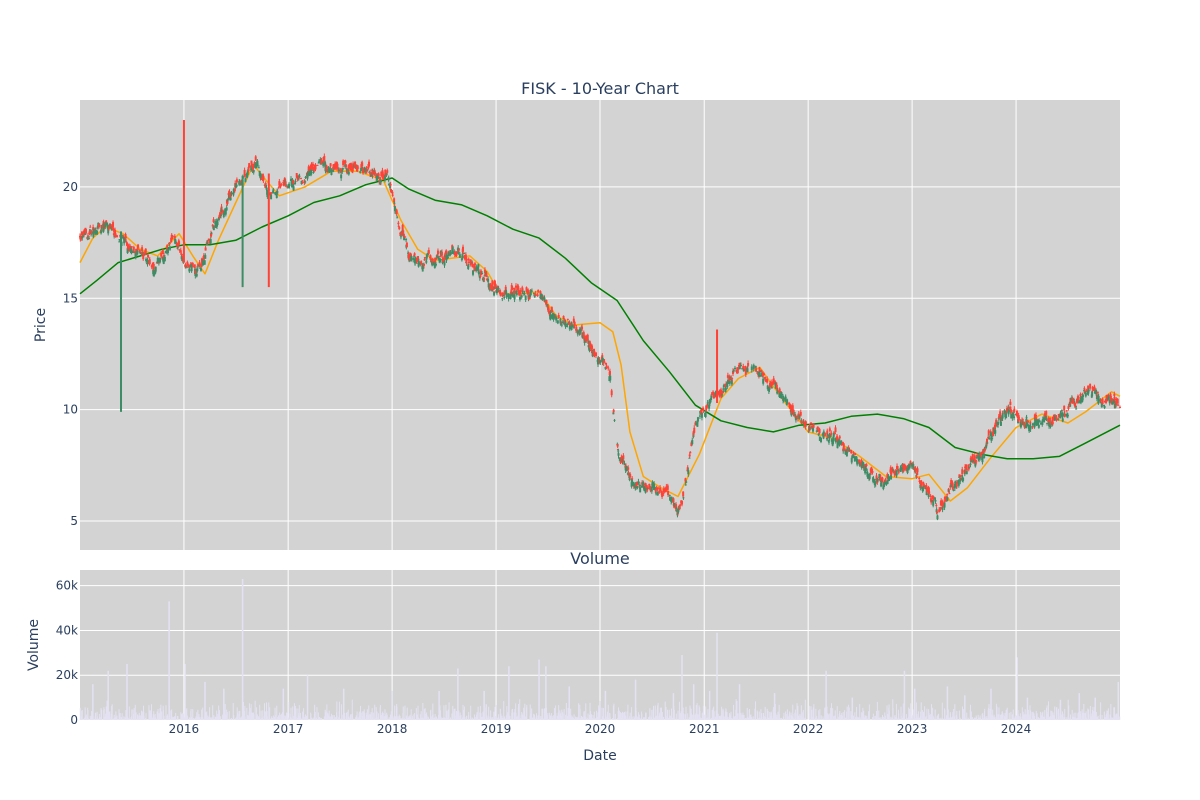  What do you see at coordinates (70, 354) in the screenshot?
I see `price-y-tick-labels: 5 10 15 20` at bounding box center [70, 354].